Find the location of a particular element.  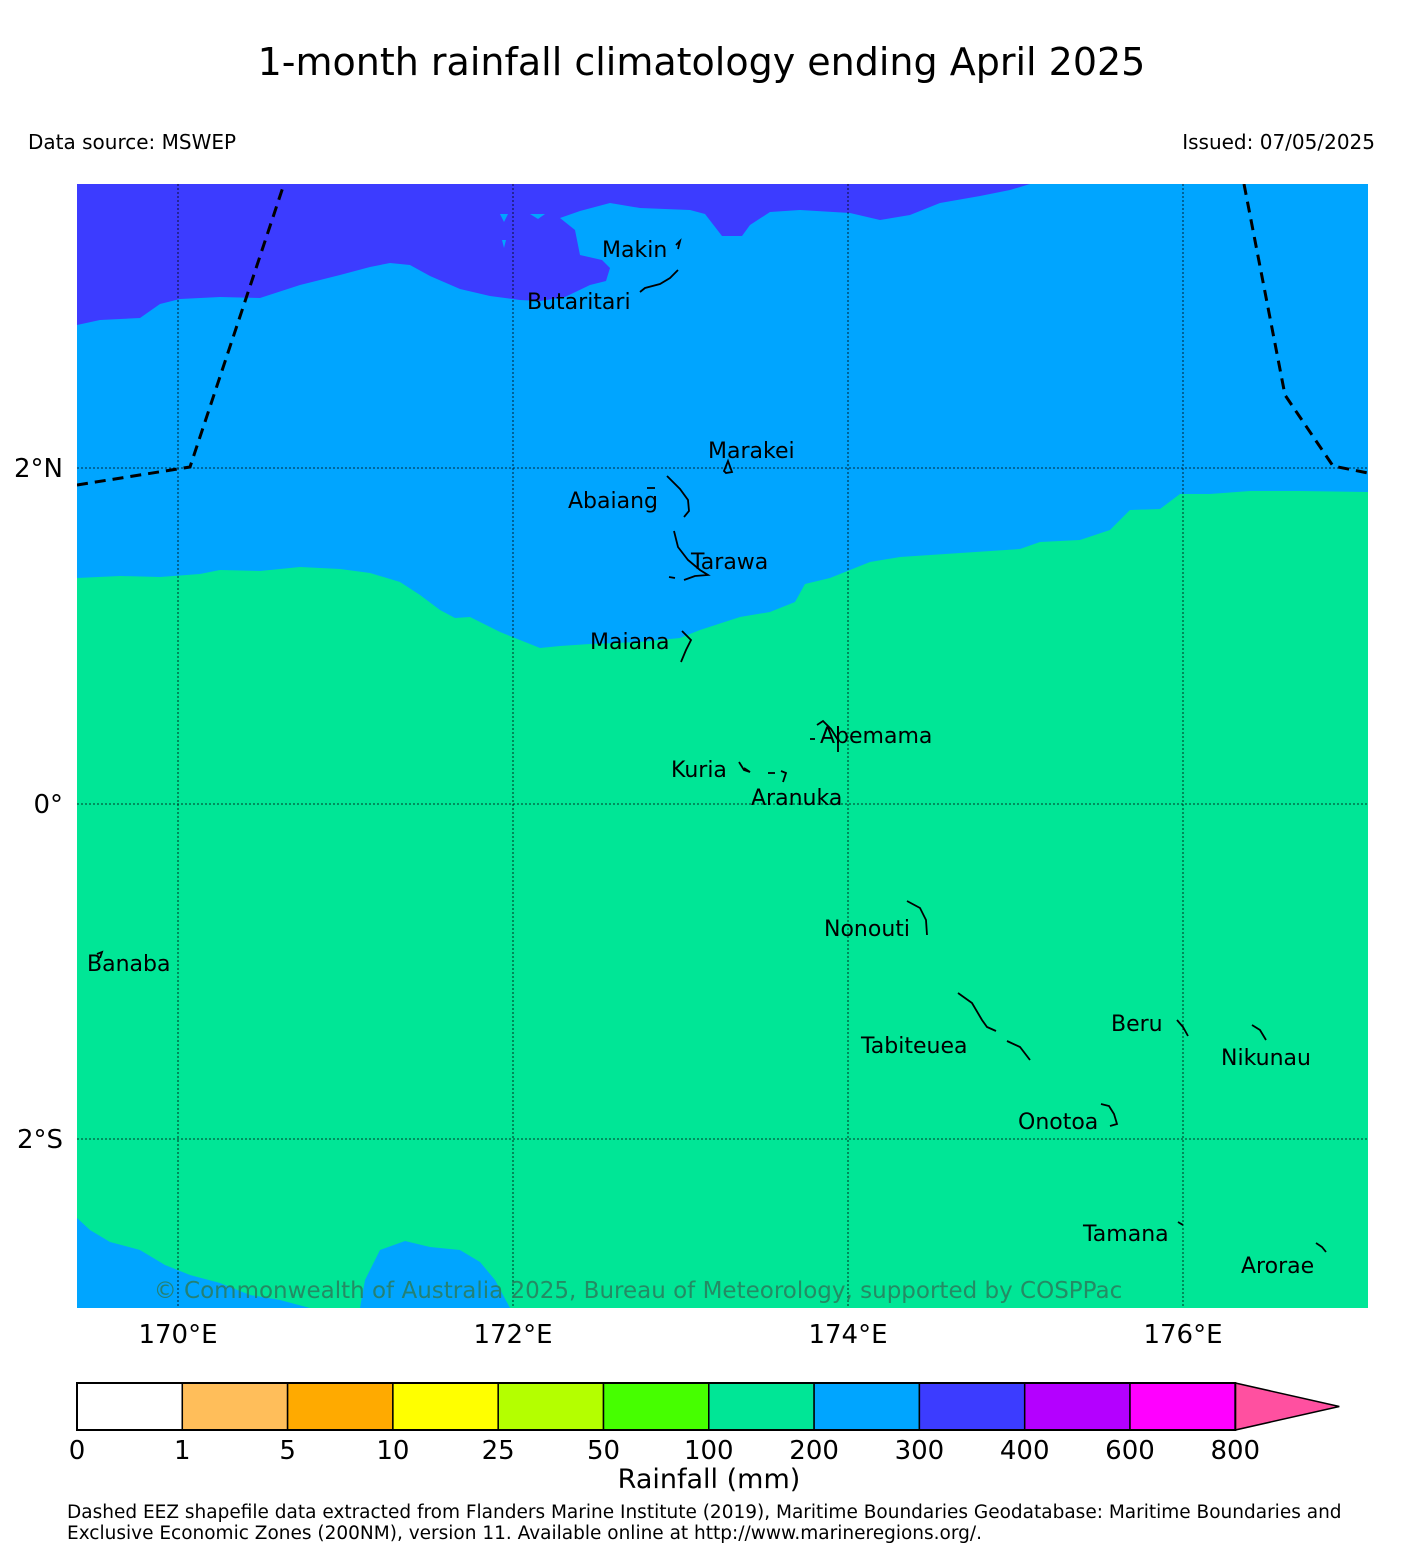

tarawa-outline is located at coordinates (689, 555).